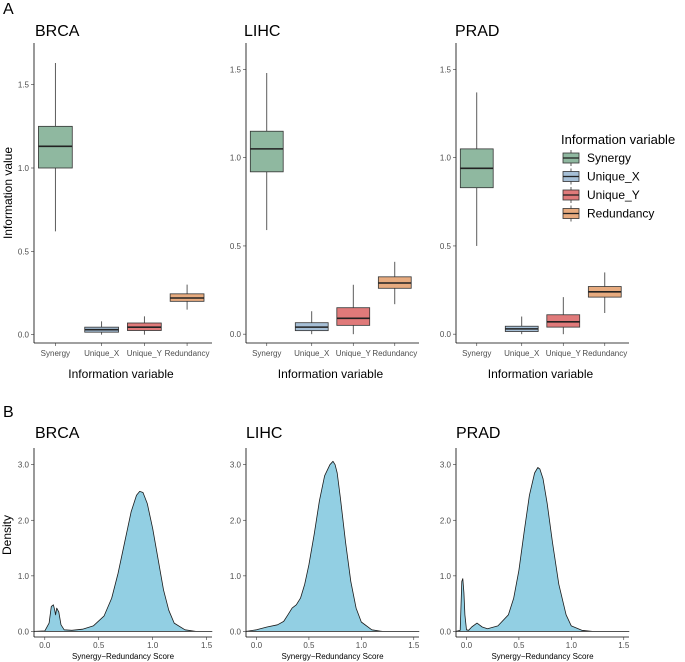 This screenshot has width=685, height=662. Describe the element at coordinates (8, 412) in the screenshot. I see `panel-b-label: B` at that location.